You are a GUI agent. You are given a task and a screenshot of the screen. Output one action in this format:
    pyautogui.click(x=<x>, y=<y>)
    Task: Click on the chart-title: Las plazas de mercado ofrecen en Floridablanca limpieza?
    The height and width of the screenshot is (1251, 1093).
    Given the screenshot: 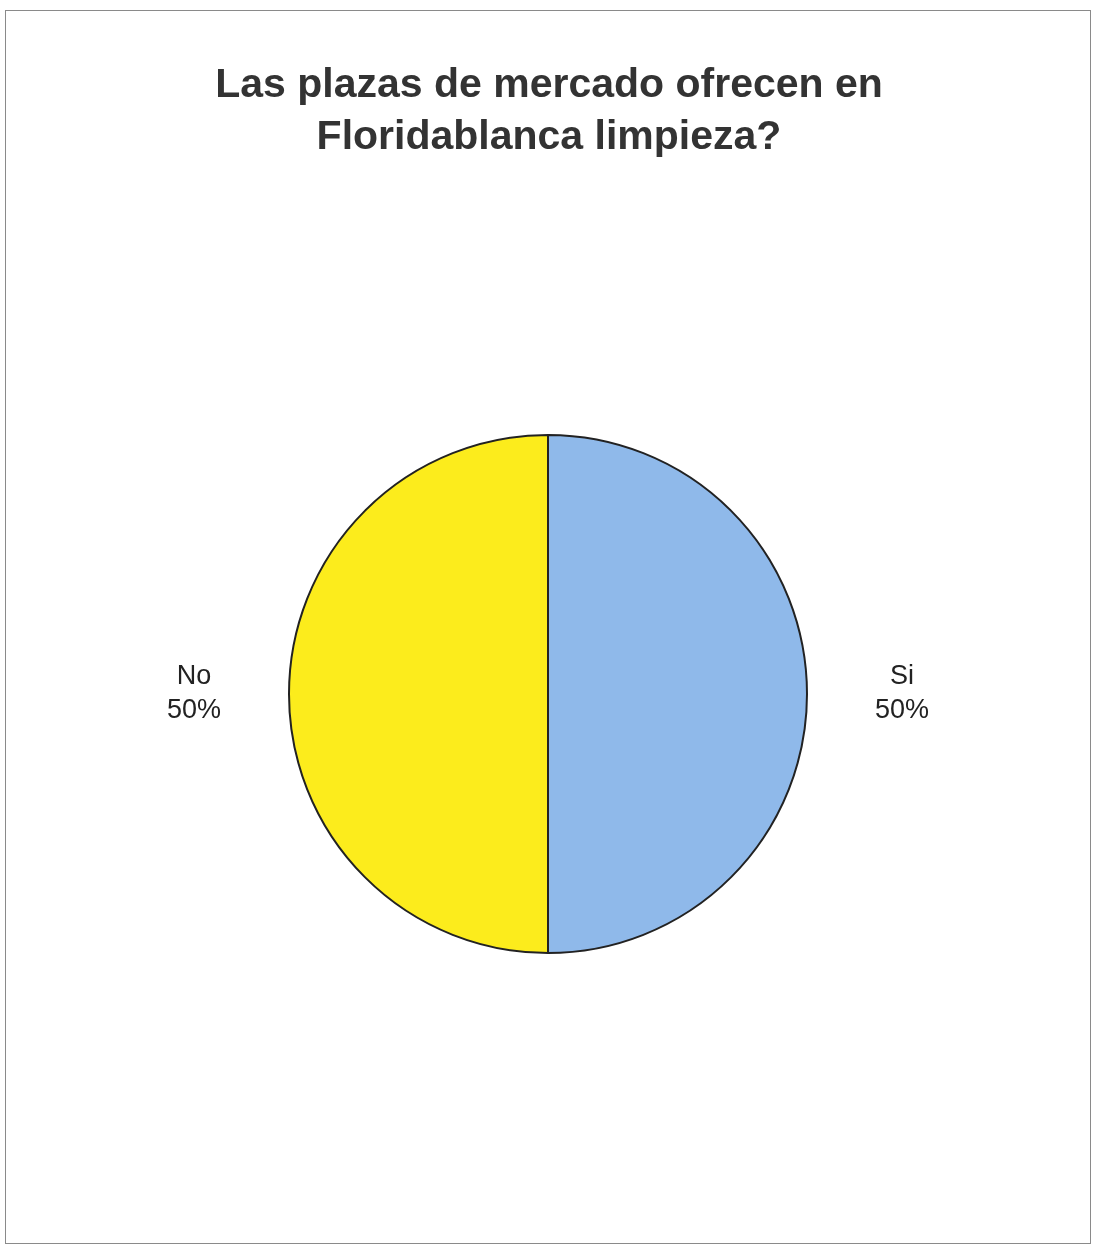 What is the action you would take?
    pyautogui.click(x=549, y=109)
    